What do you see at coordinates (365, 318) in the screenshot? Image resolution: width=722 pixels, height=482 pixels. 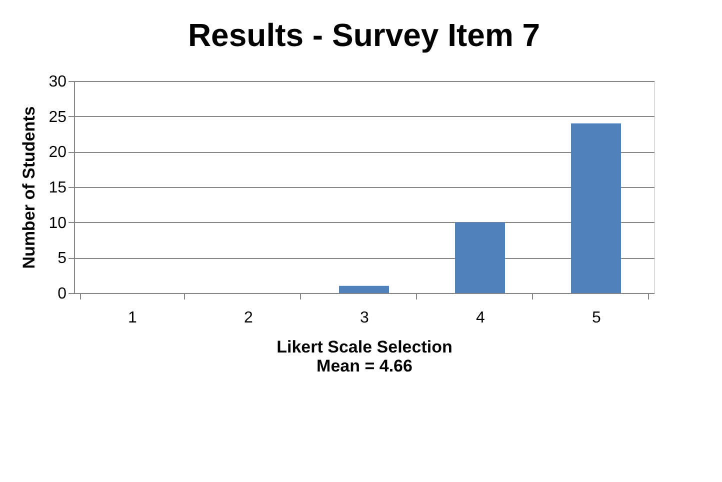 I see `x-tick-label: 3` at bounding box center [365, 318].